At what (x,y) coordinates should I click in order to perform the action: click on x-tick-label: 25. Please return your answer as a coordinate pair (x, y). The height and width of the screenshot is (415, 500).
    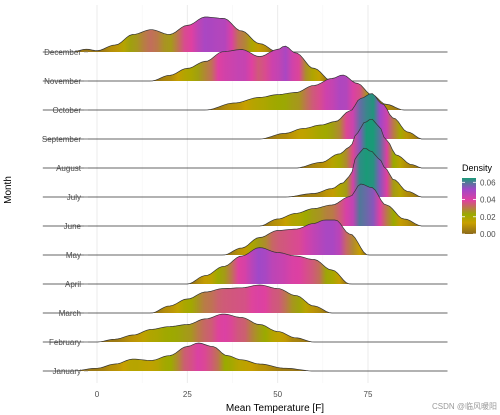
    Looking at the image, I should click on (187, 394).